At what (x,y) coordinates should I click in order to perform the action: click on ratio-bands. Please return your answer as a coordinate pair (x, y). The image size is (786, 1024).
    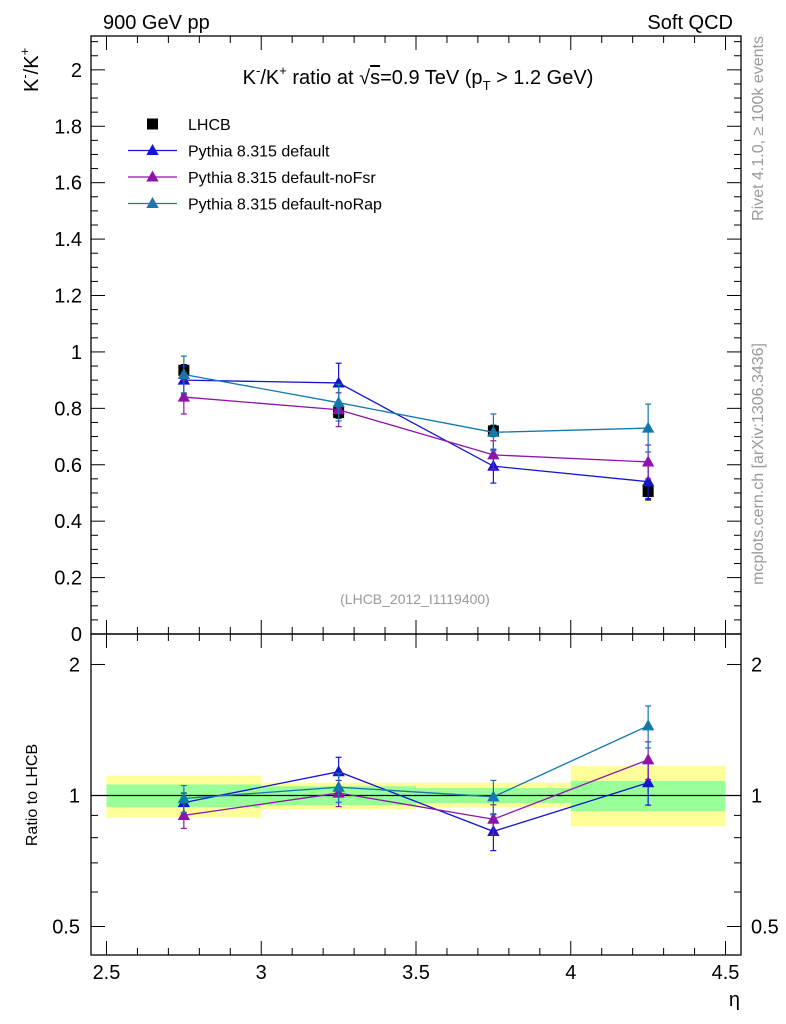
    Looking at the image, I should click on (416, 796).